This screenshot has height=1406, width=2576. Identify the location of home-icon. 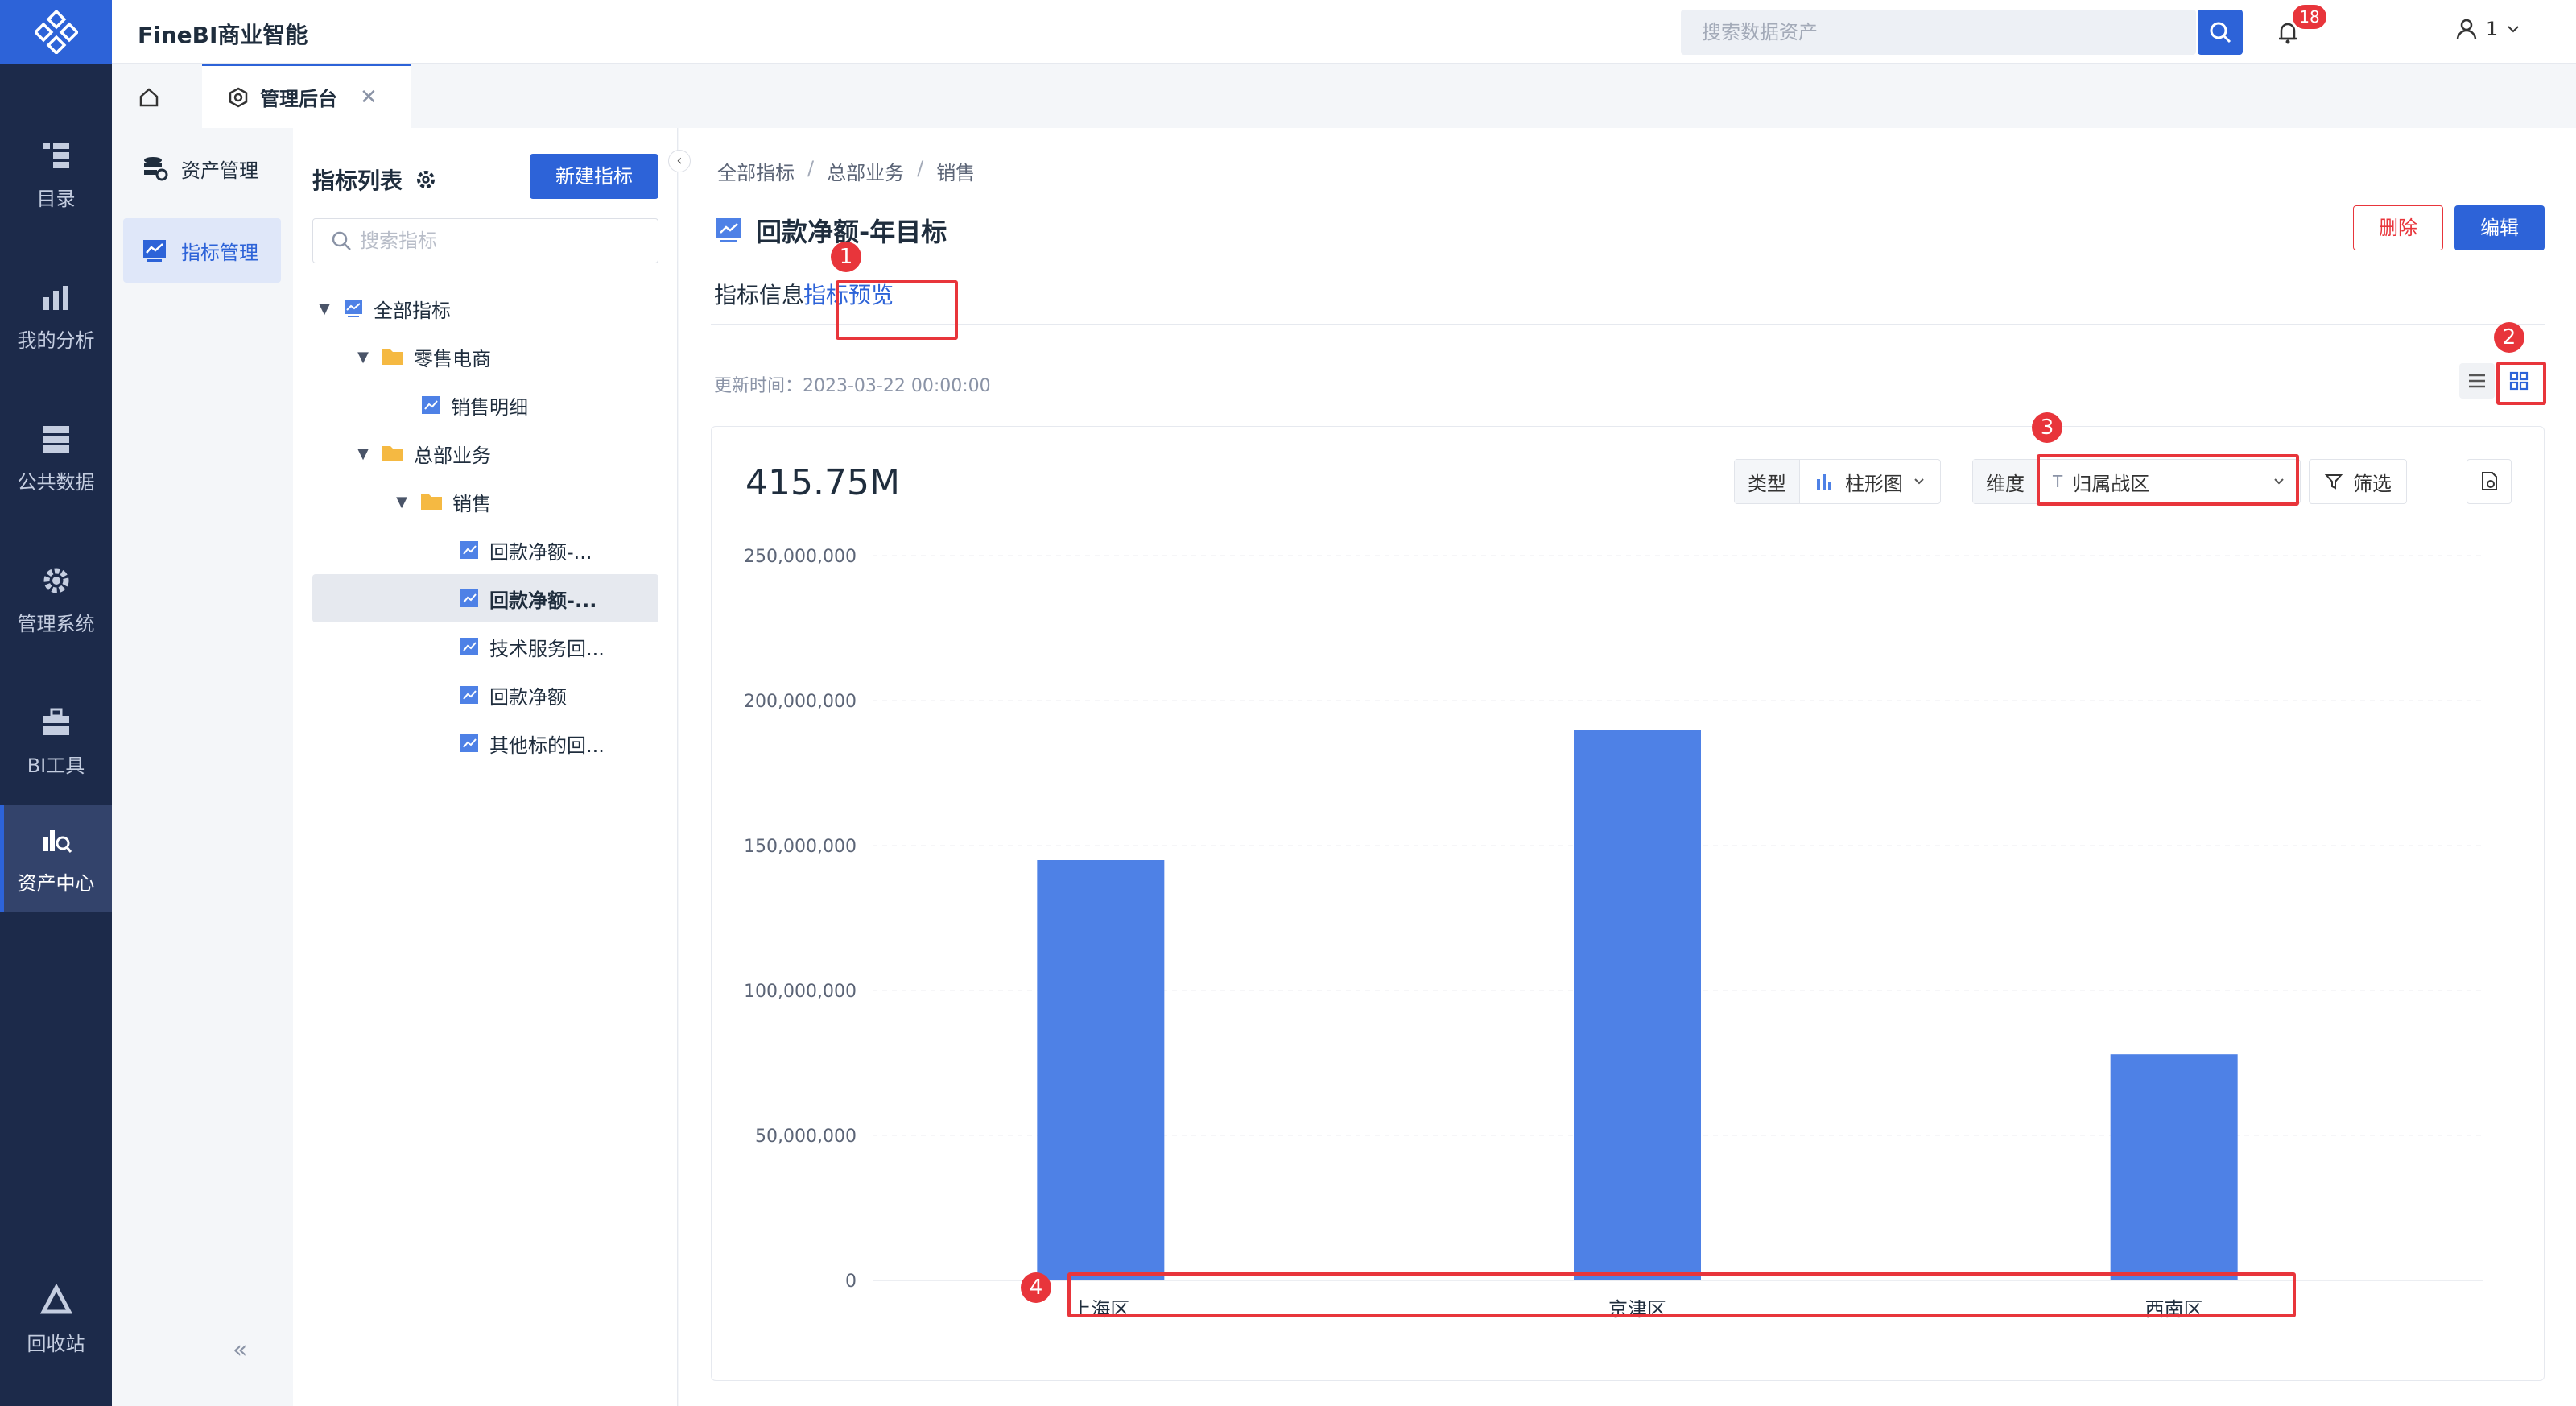
(149, 97).